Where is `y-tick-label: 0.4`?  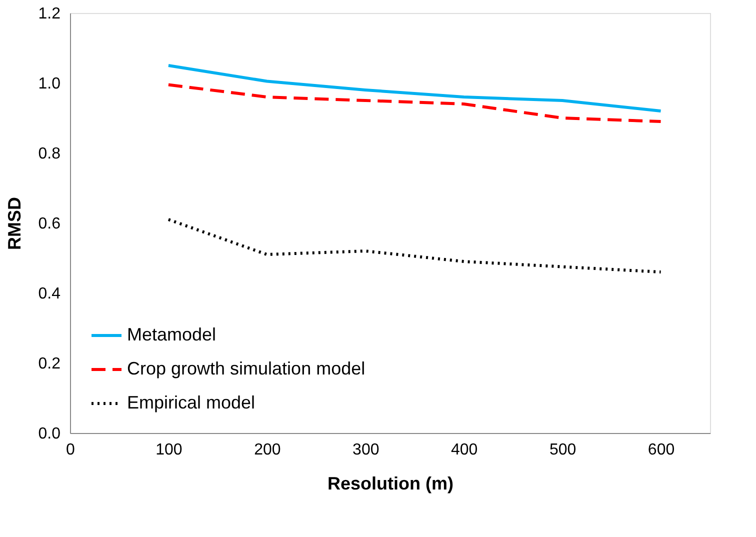
y-tick-label: 0.4 is located at coordinates (49, 294).